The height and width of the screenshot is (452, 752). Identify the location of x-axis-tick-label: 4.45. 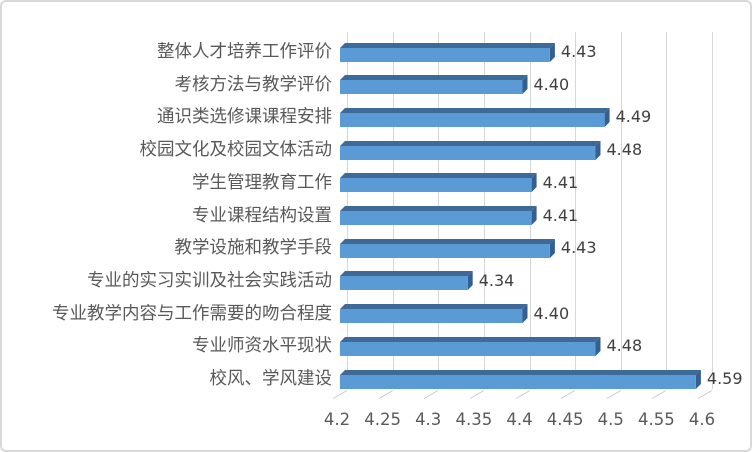
(565, 419).